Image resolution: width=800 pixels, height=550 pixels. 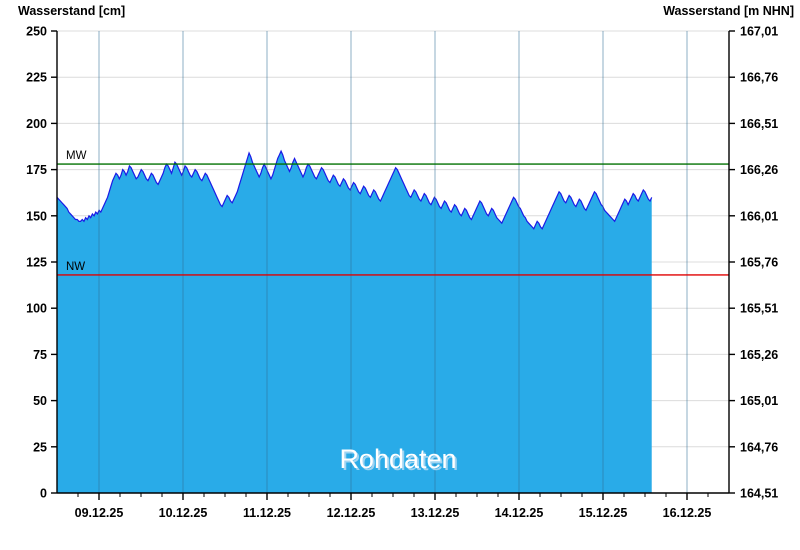 What do you see at coordinates (519, 513) in the screenshot?
I see `x-tick-label: 14.12.25` at bounding box center [519, 513].